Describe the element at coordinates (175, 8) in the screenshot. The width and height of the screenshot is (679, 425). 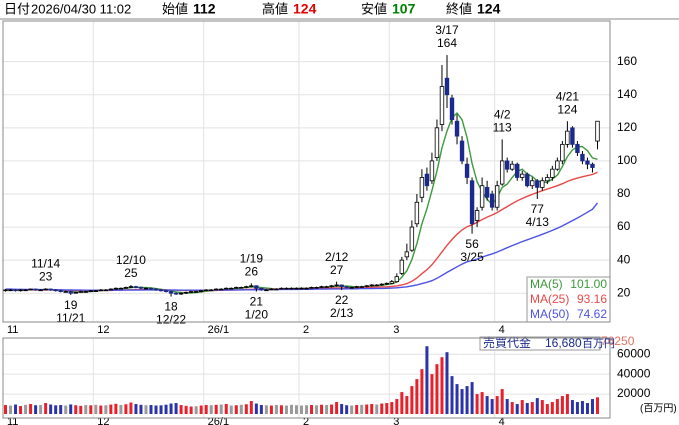
I see `open-label: 始値` at that location.